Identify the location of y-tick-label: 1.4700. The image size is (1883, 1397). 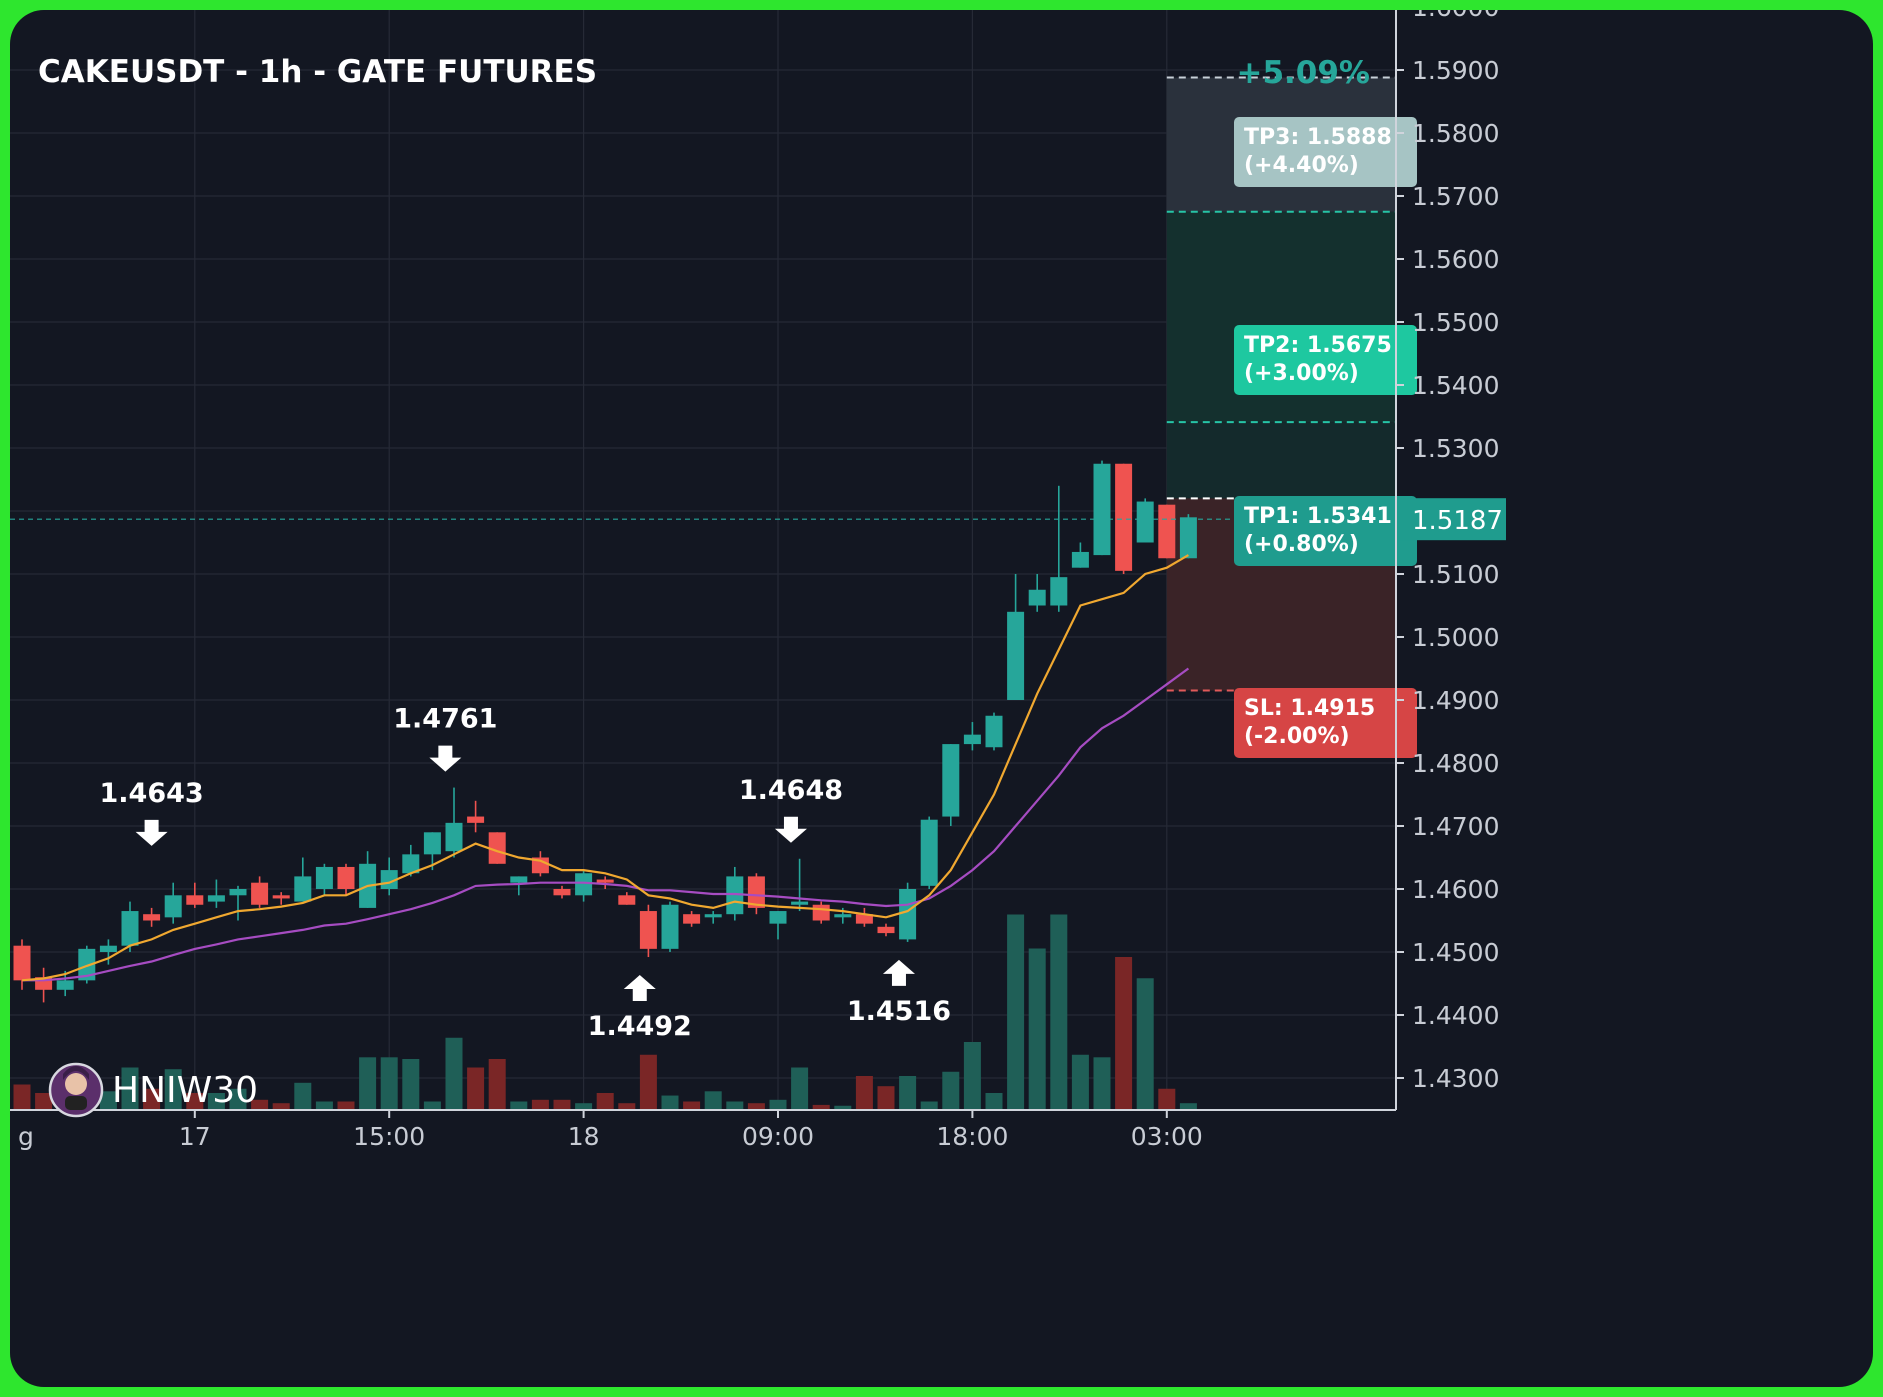
(1455, 826).